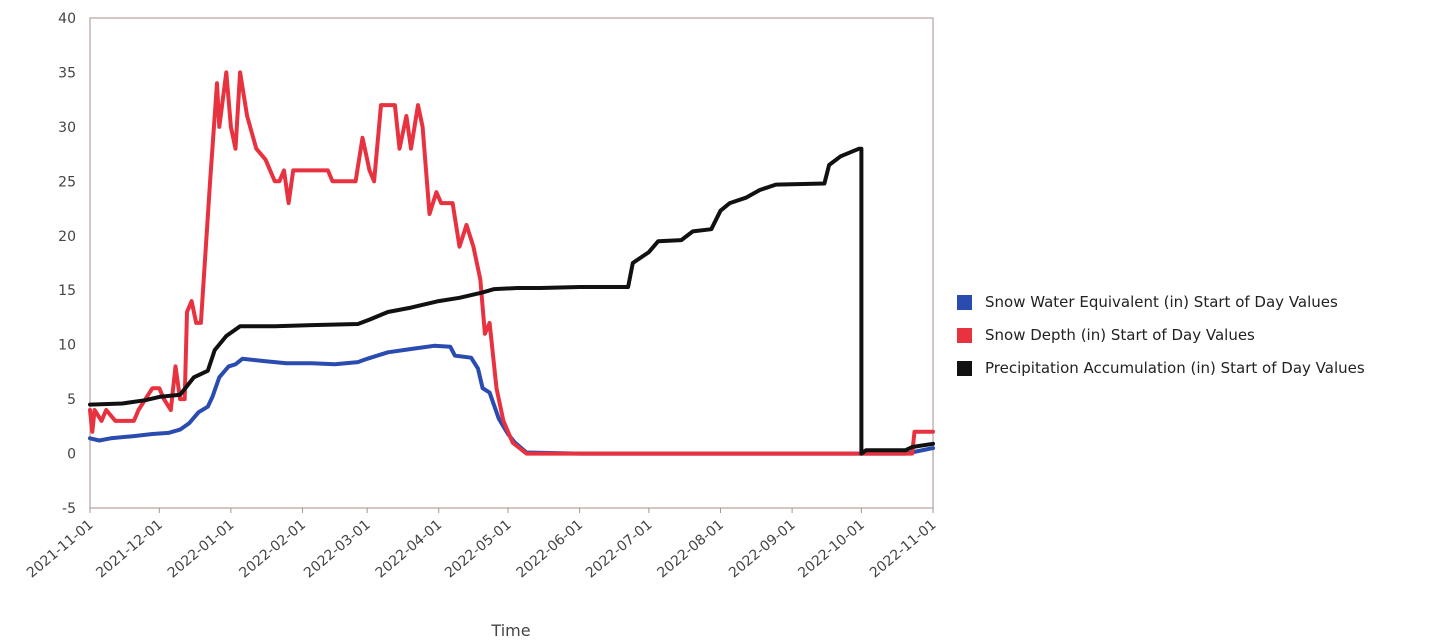 Image resolution: width=1429 pixels, height=644 pixels. I want to click on y-tick-label: 15, so click(67, 291).